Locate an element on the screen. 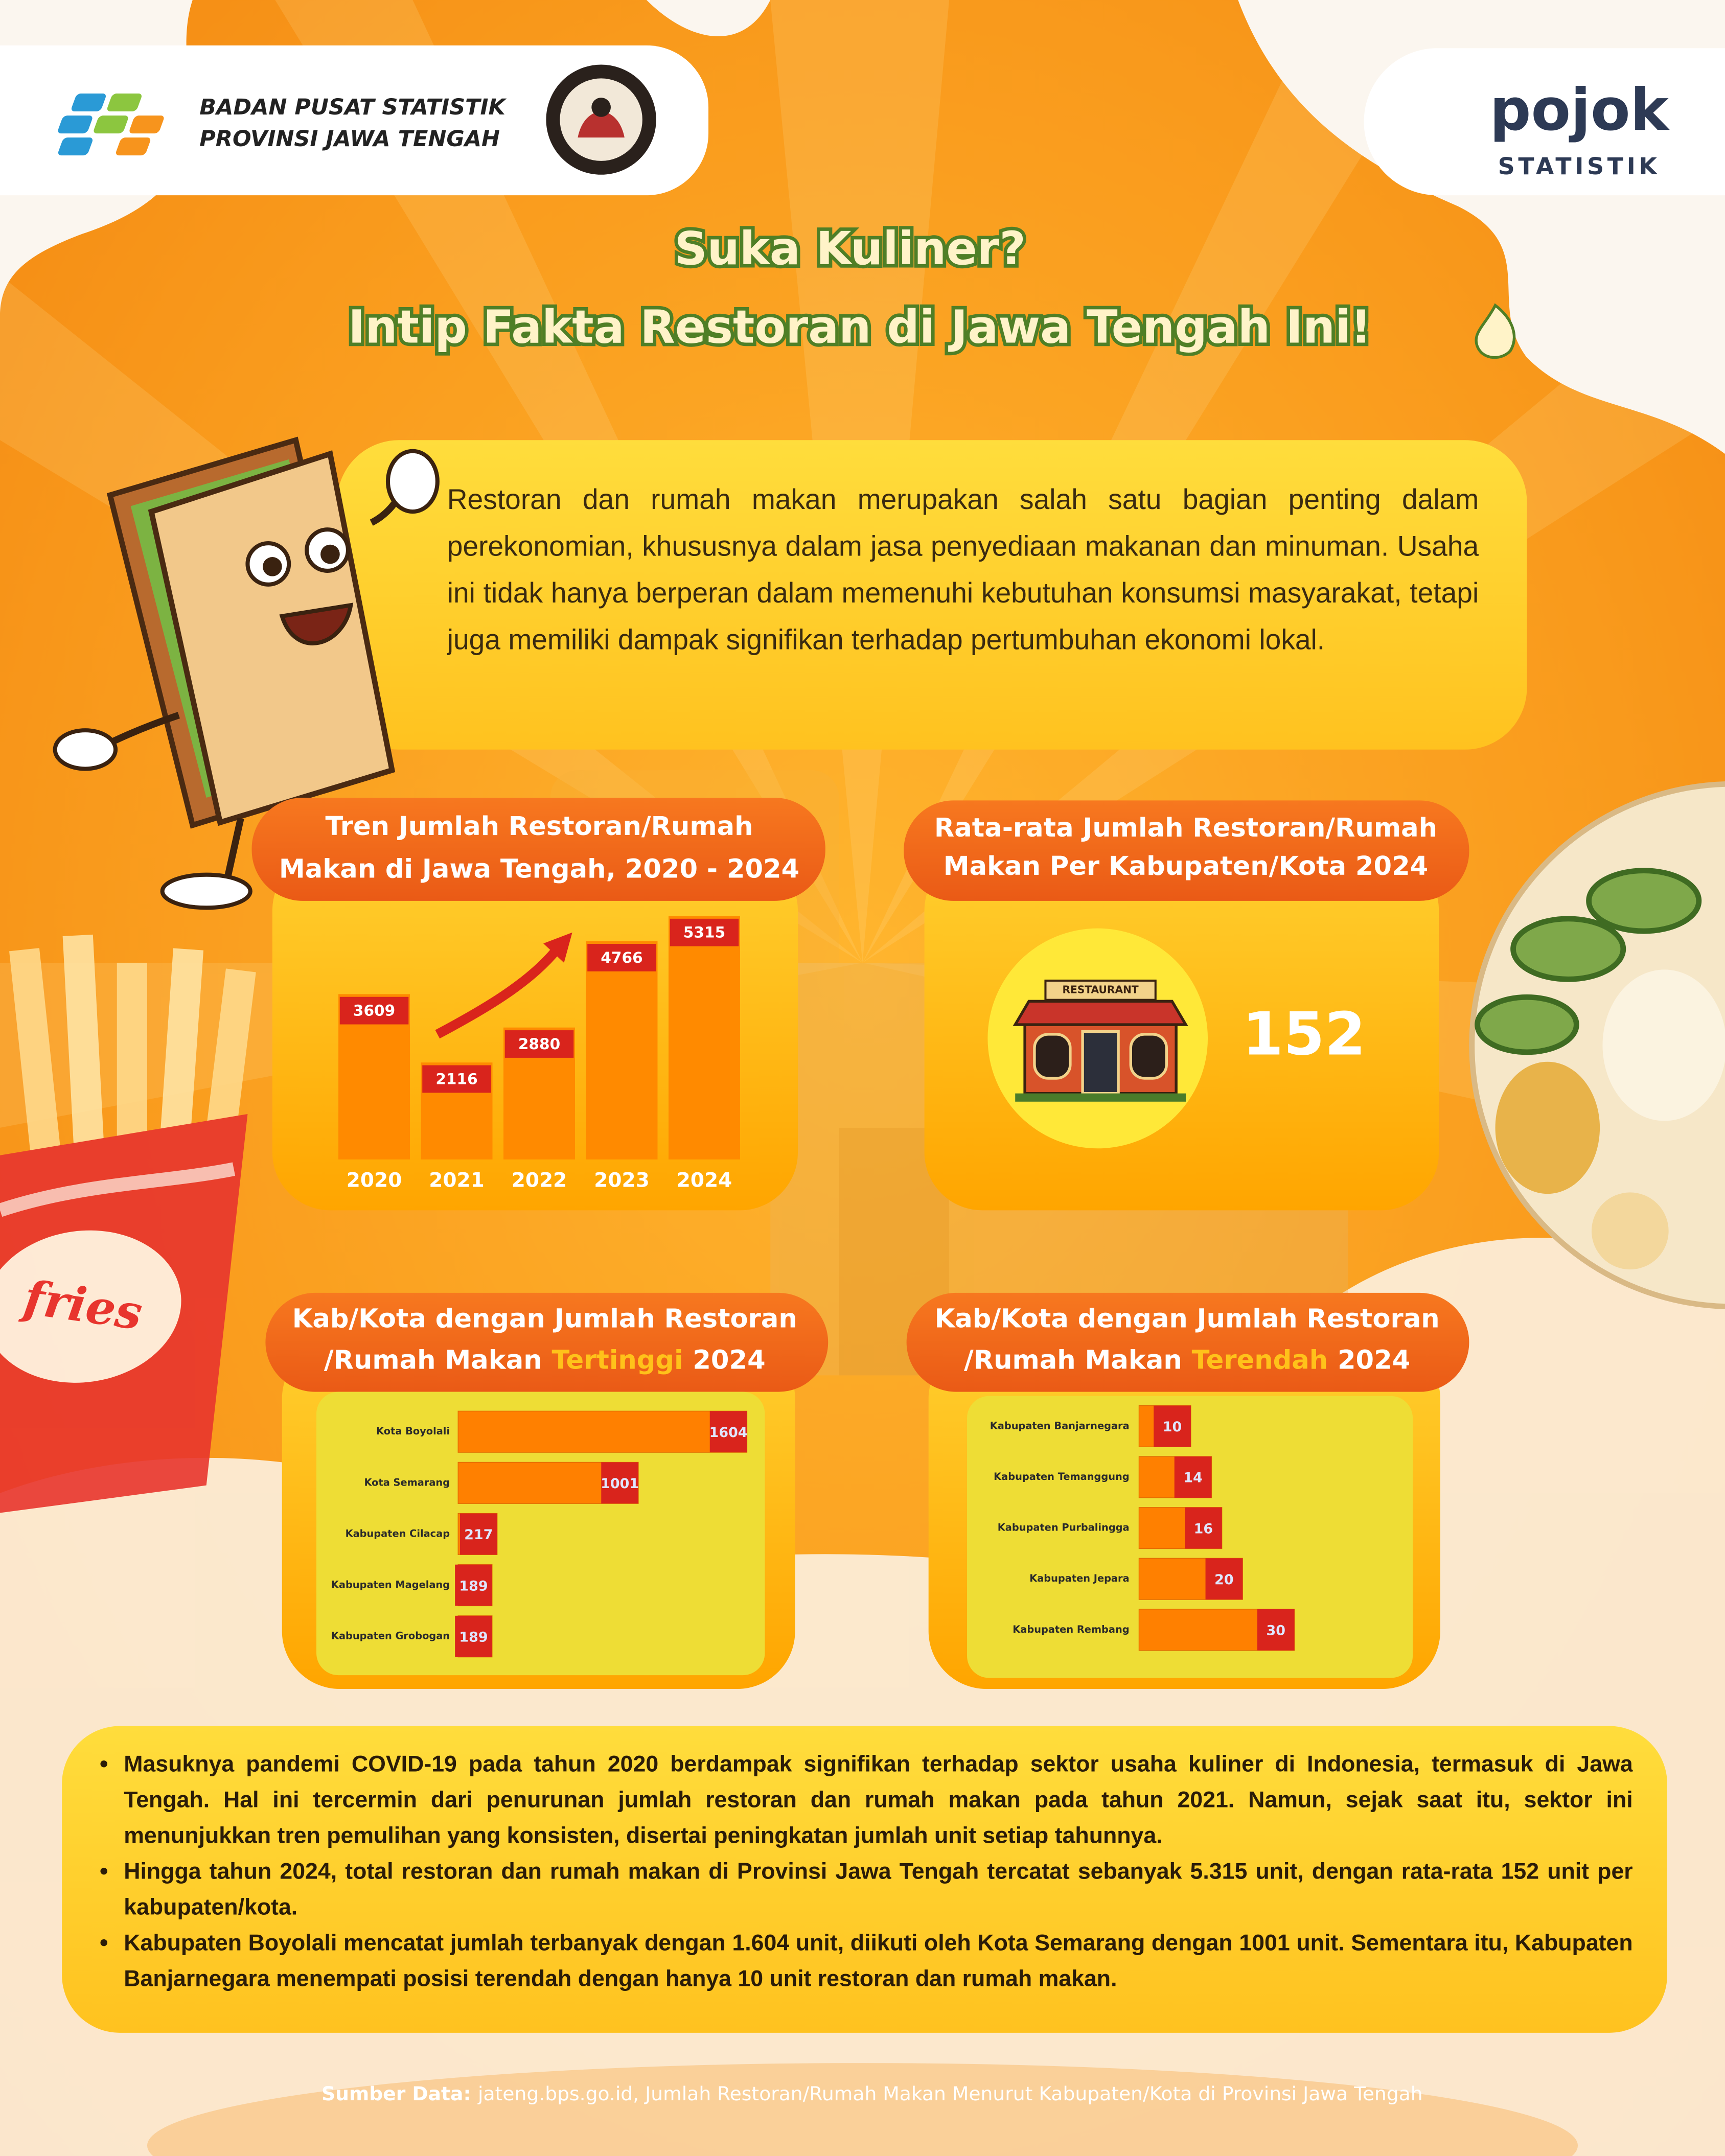  value-label: 3609 is located at coordinates (374, 1011).